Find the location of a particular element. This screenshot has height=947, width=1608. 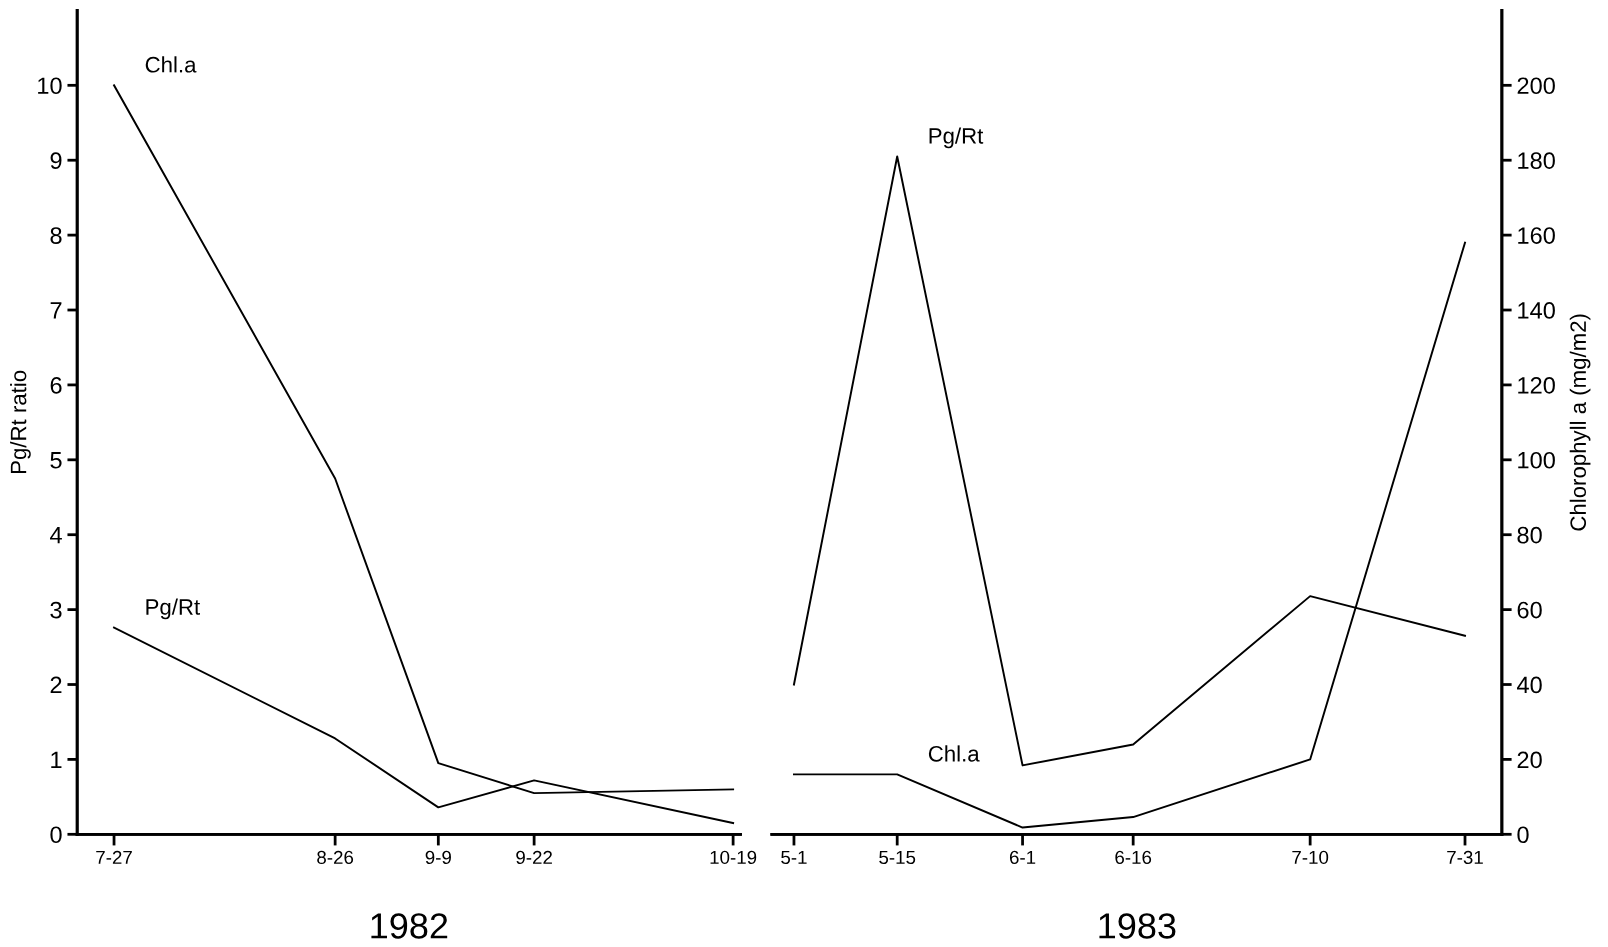

y2-tick-label: 140 is located at coordinates (1536, 310).